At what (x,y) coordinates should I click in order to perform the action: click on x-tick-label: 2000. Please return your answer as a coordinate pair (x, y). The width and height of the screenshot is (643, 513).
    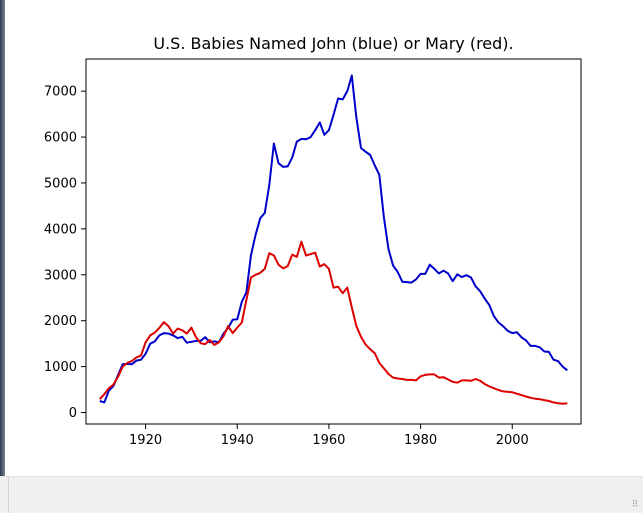
    Looking at the image, I should click on (512, 440).